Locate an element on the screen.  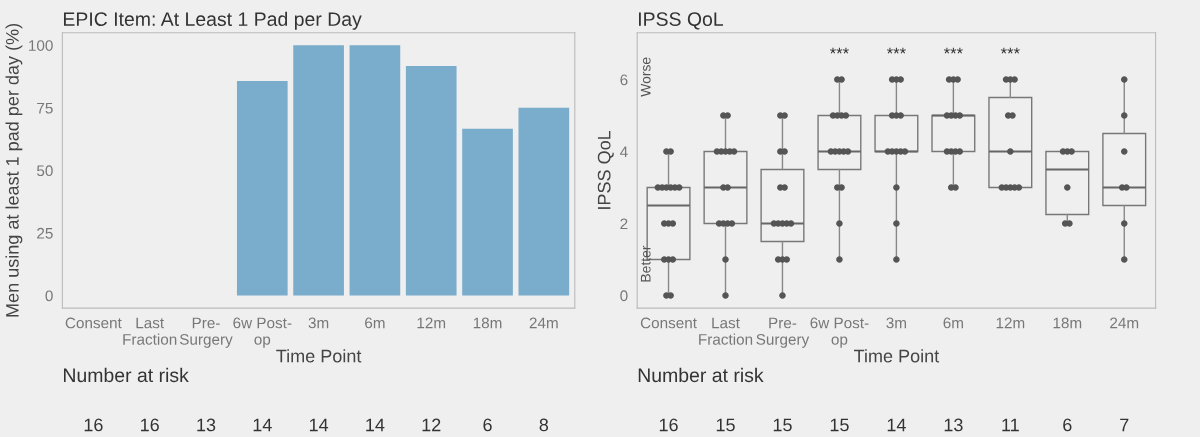
annotation: Worse is located at coordinates (645, 77).